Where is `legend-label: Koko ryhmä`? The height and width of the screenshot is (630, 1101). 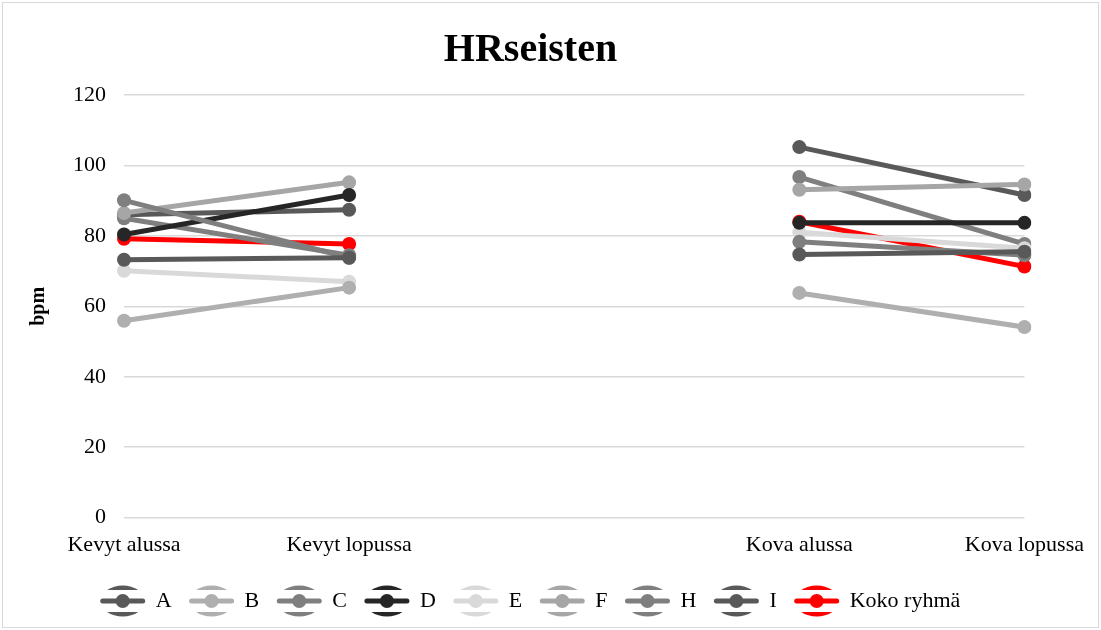
legend-label: Koko ryhmä is located at coordinates (905, 599).